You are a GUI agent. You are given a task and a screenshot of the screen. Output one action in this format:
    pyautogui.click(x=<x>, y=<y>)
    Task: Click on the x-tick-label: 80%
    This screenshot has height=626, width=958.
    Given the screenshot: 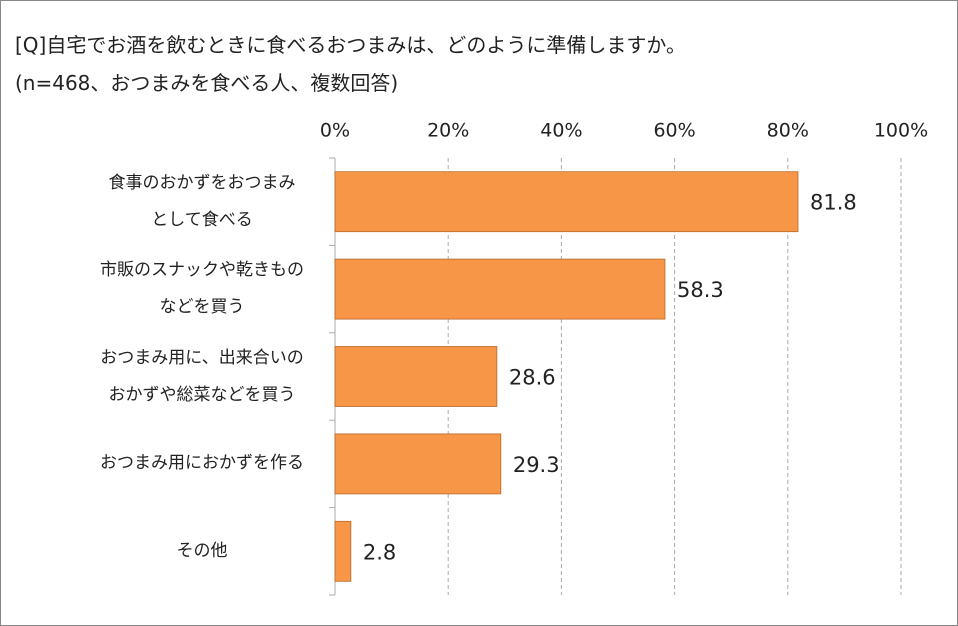 What is the action you would take?
    pyautogui.click(x=788, y=131)
    